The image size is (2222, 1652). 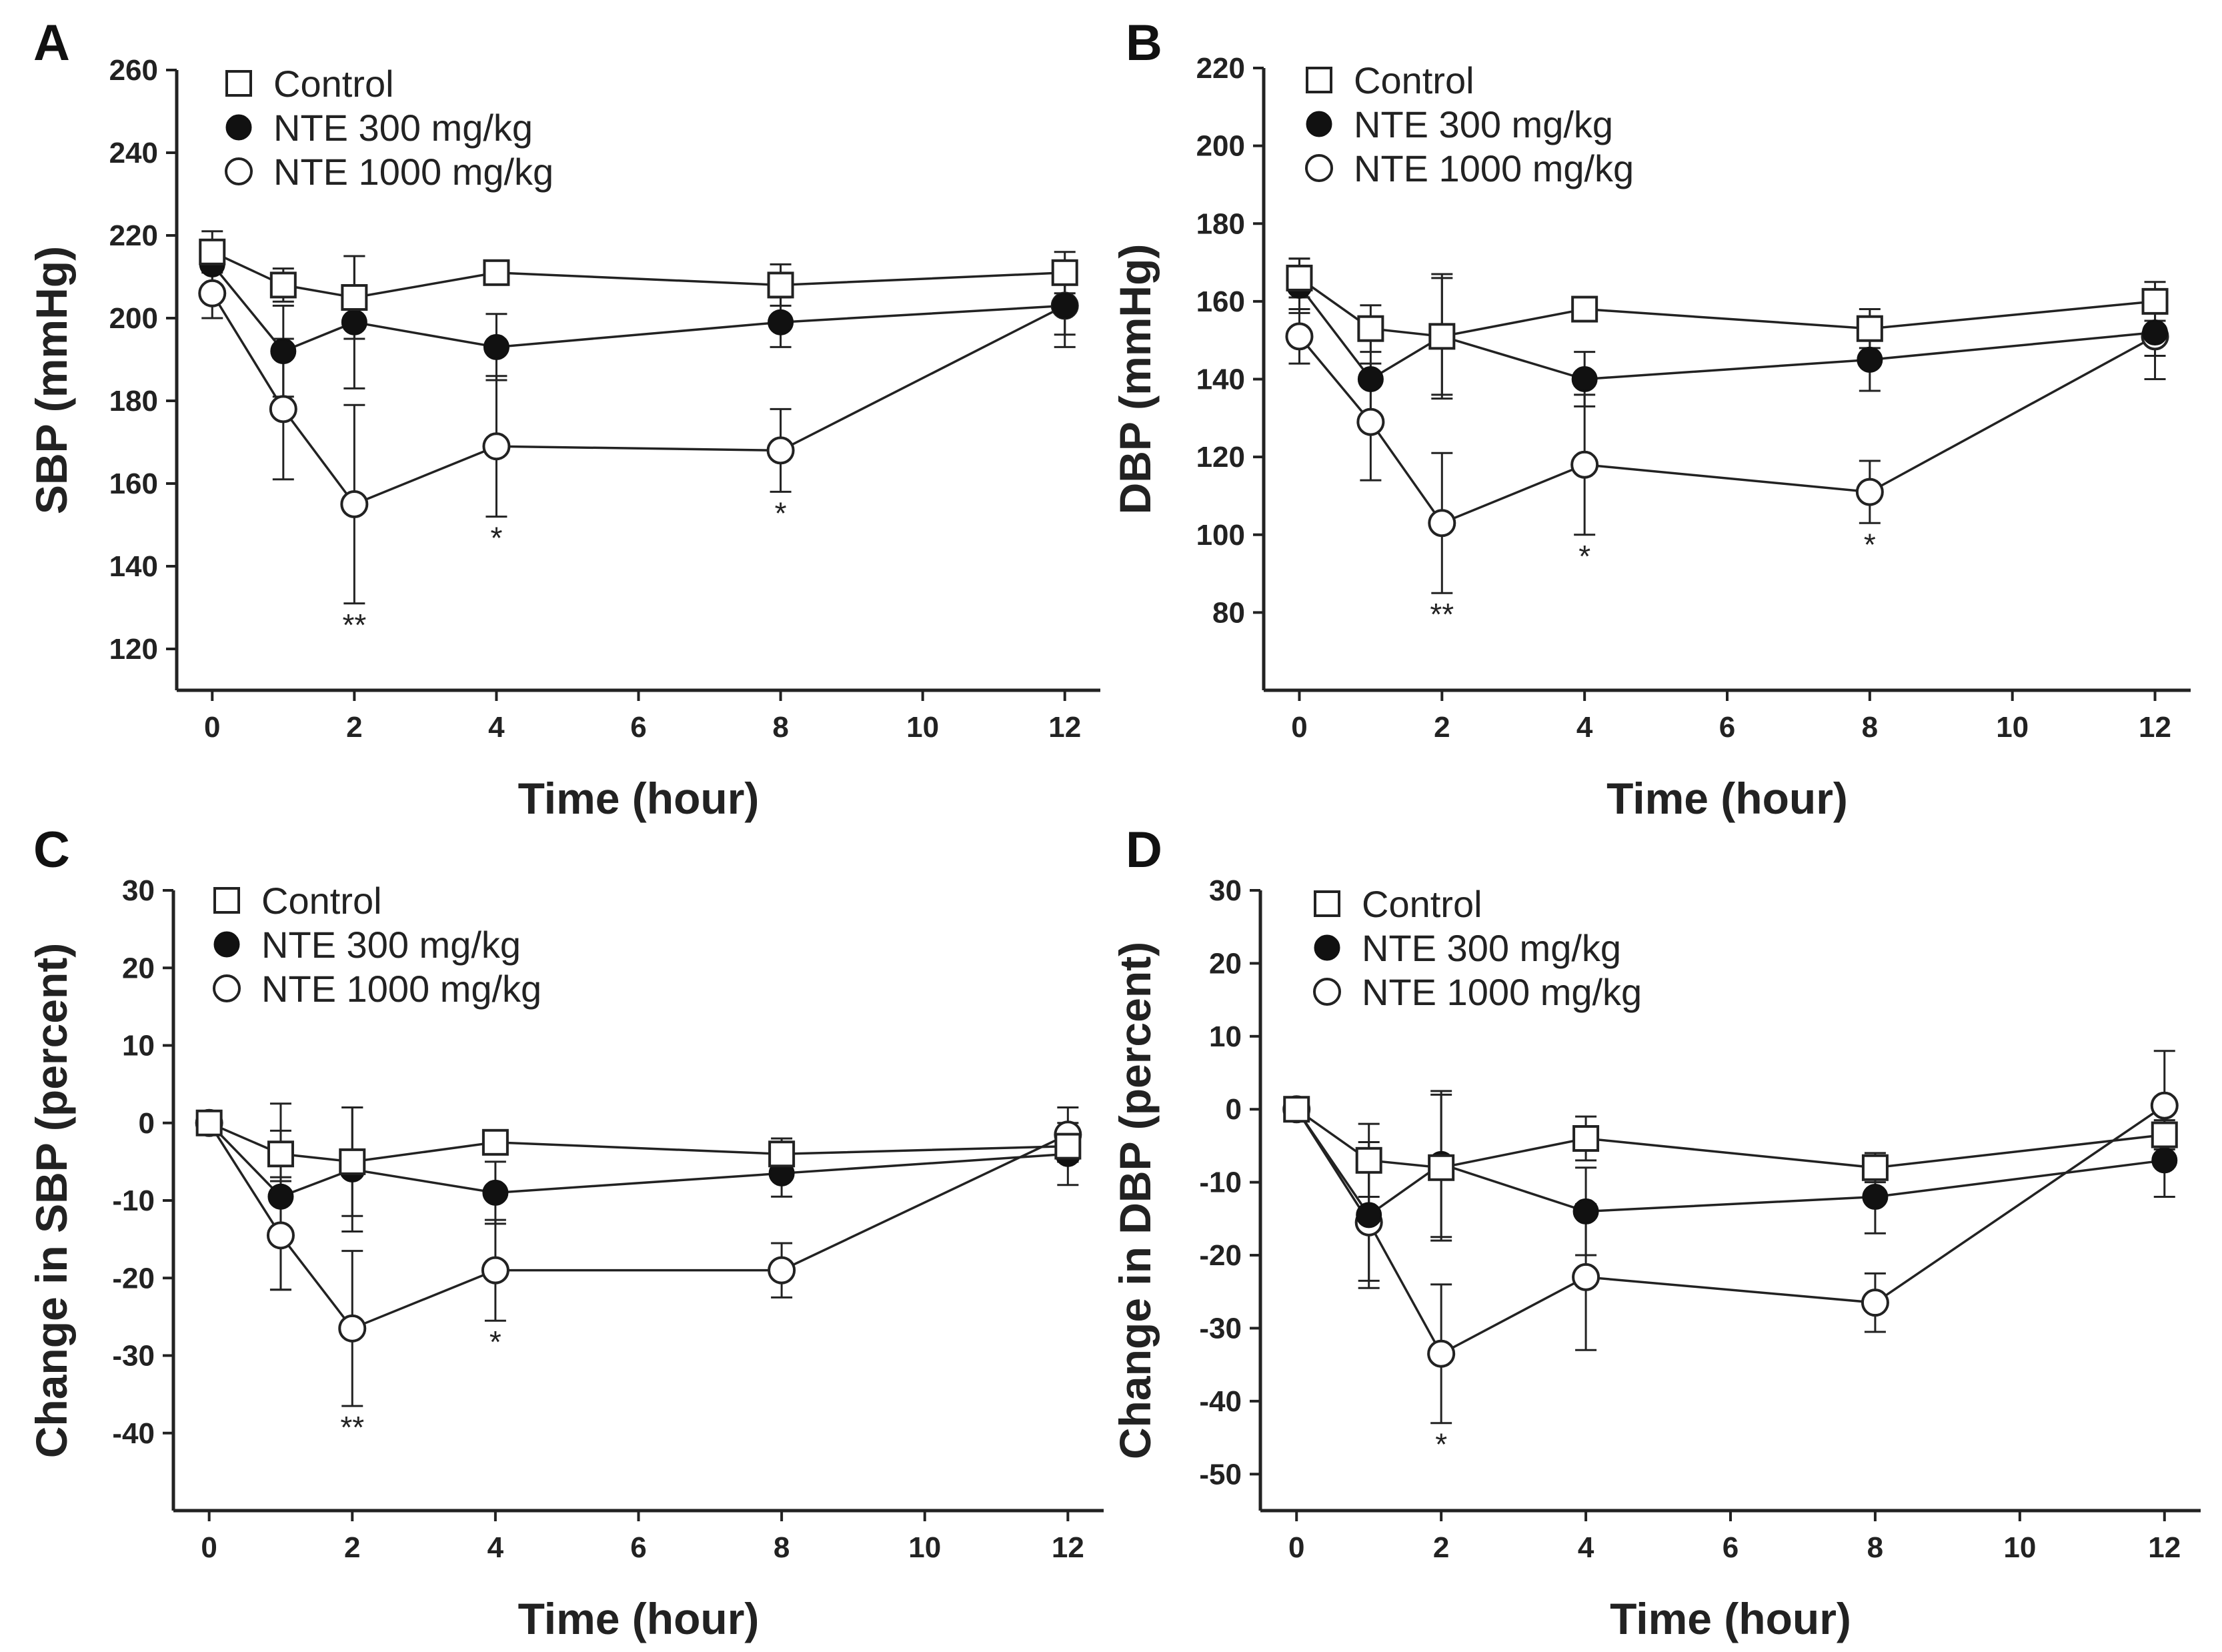 I want to click on y-tick-label: 0, so click(x=147, y=1123).